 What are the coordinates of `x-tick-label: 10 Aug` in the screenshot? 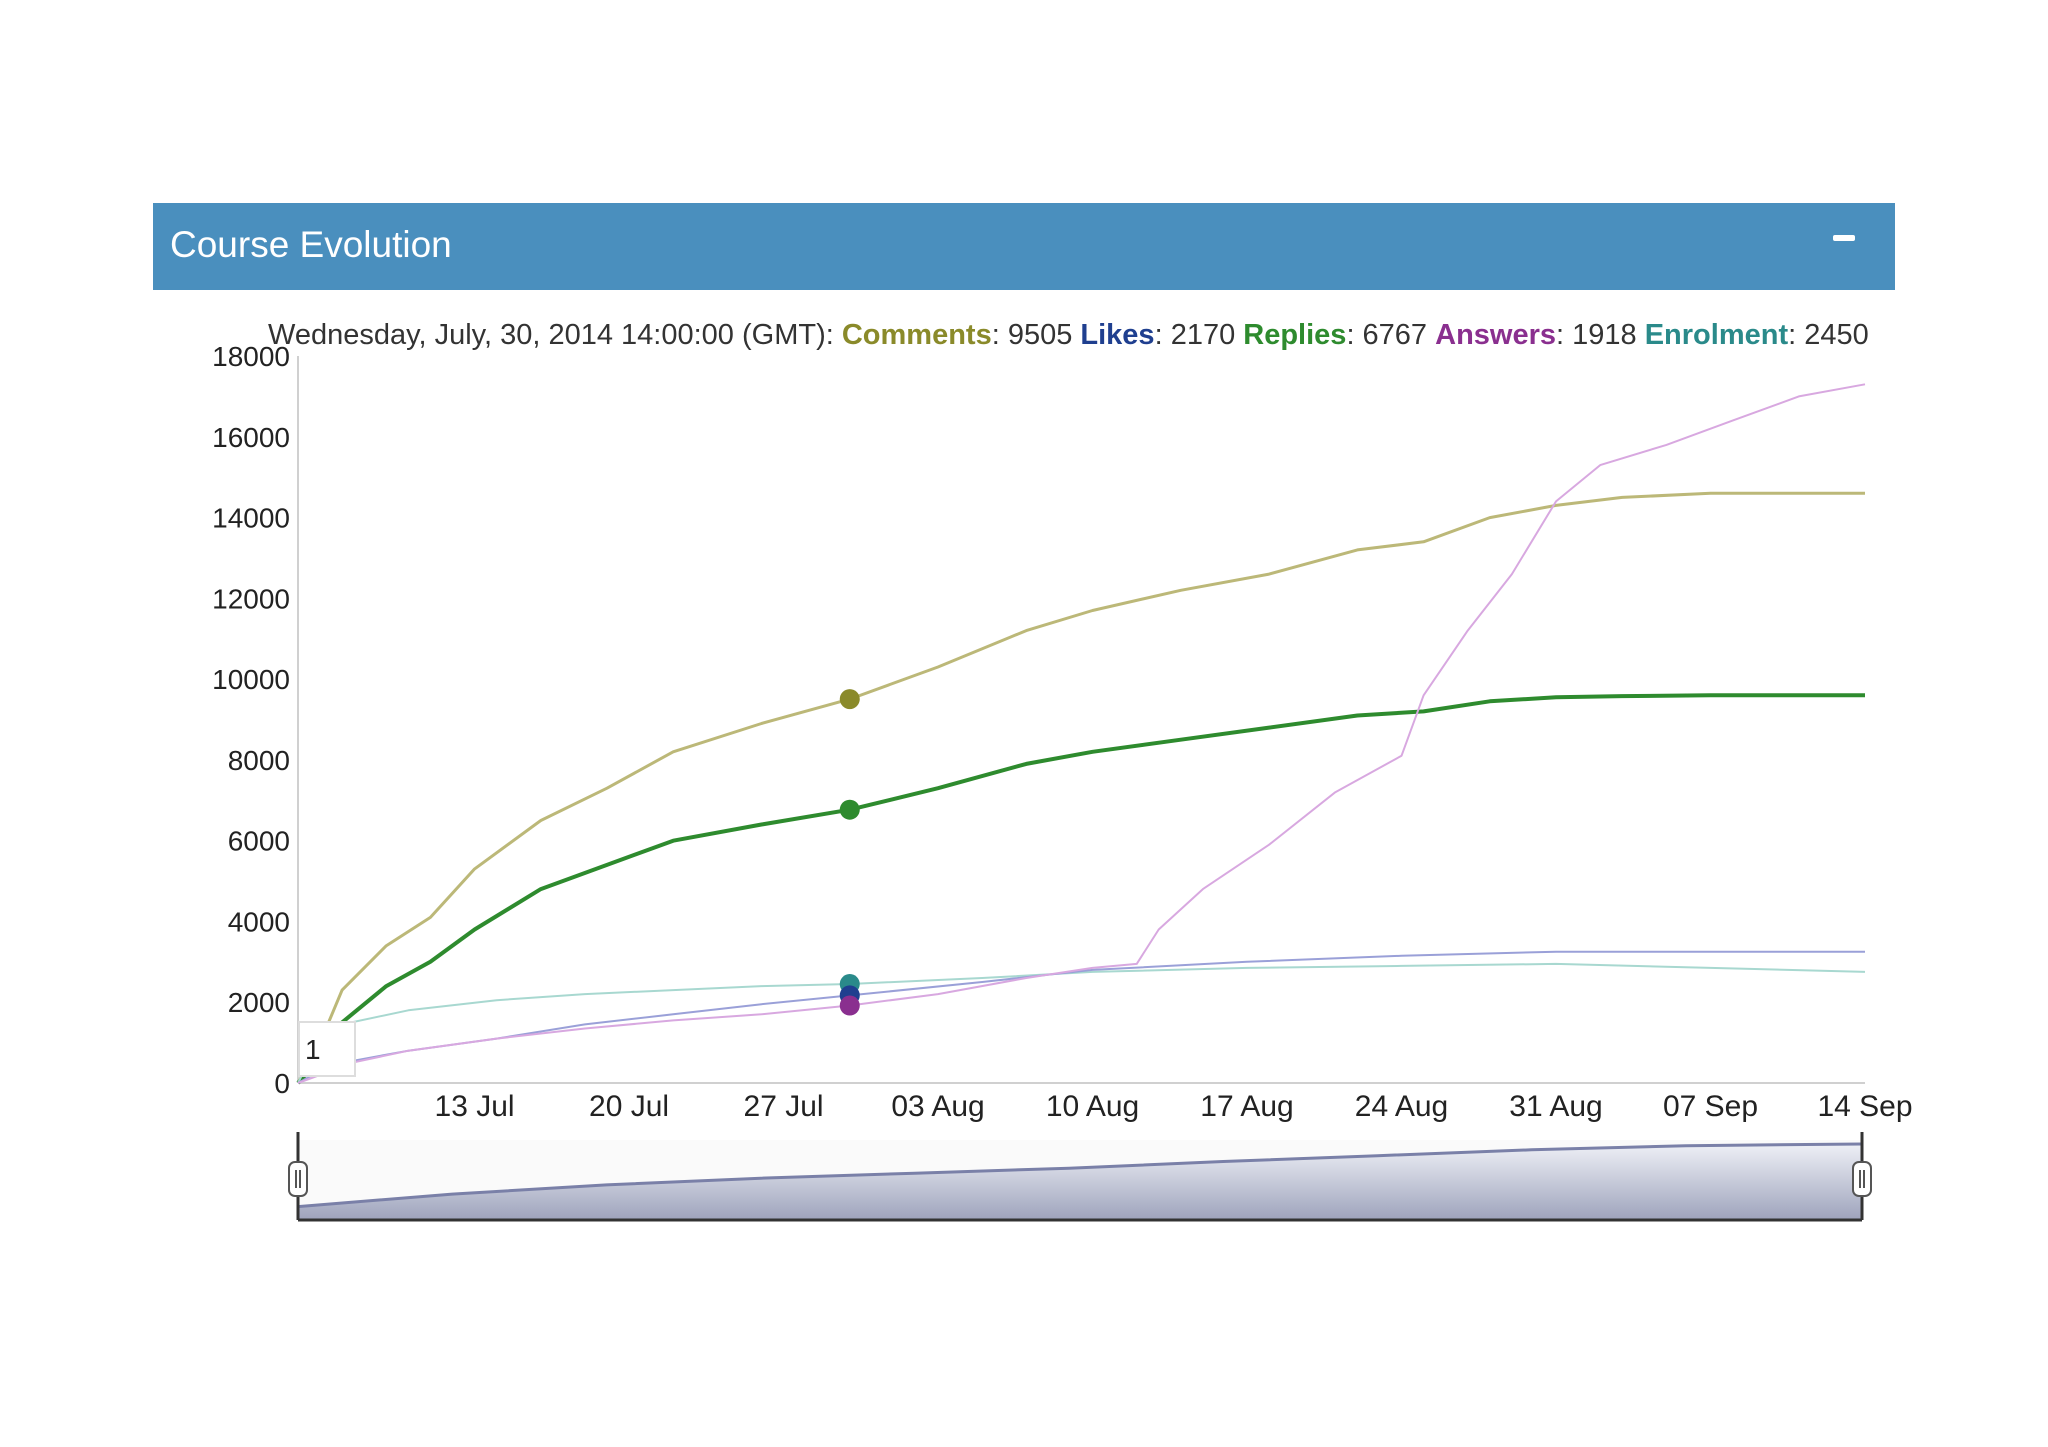 It's located at (1092, 1106).